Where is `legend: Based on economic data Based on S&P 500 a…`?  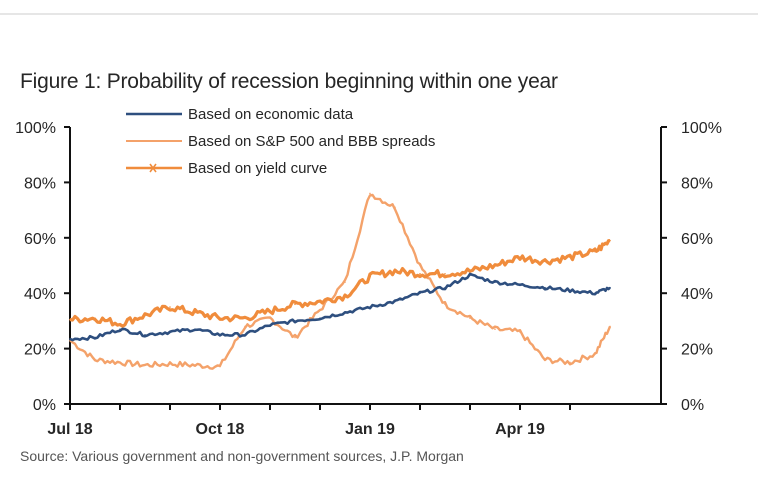 legend: Based on economic data Based on S&P 500 a… is located at coordinates (280, 141).